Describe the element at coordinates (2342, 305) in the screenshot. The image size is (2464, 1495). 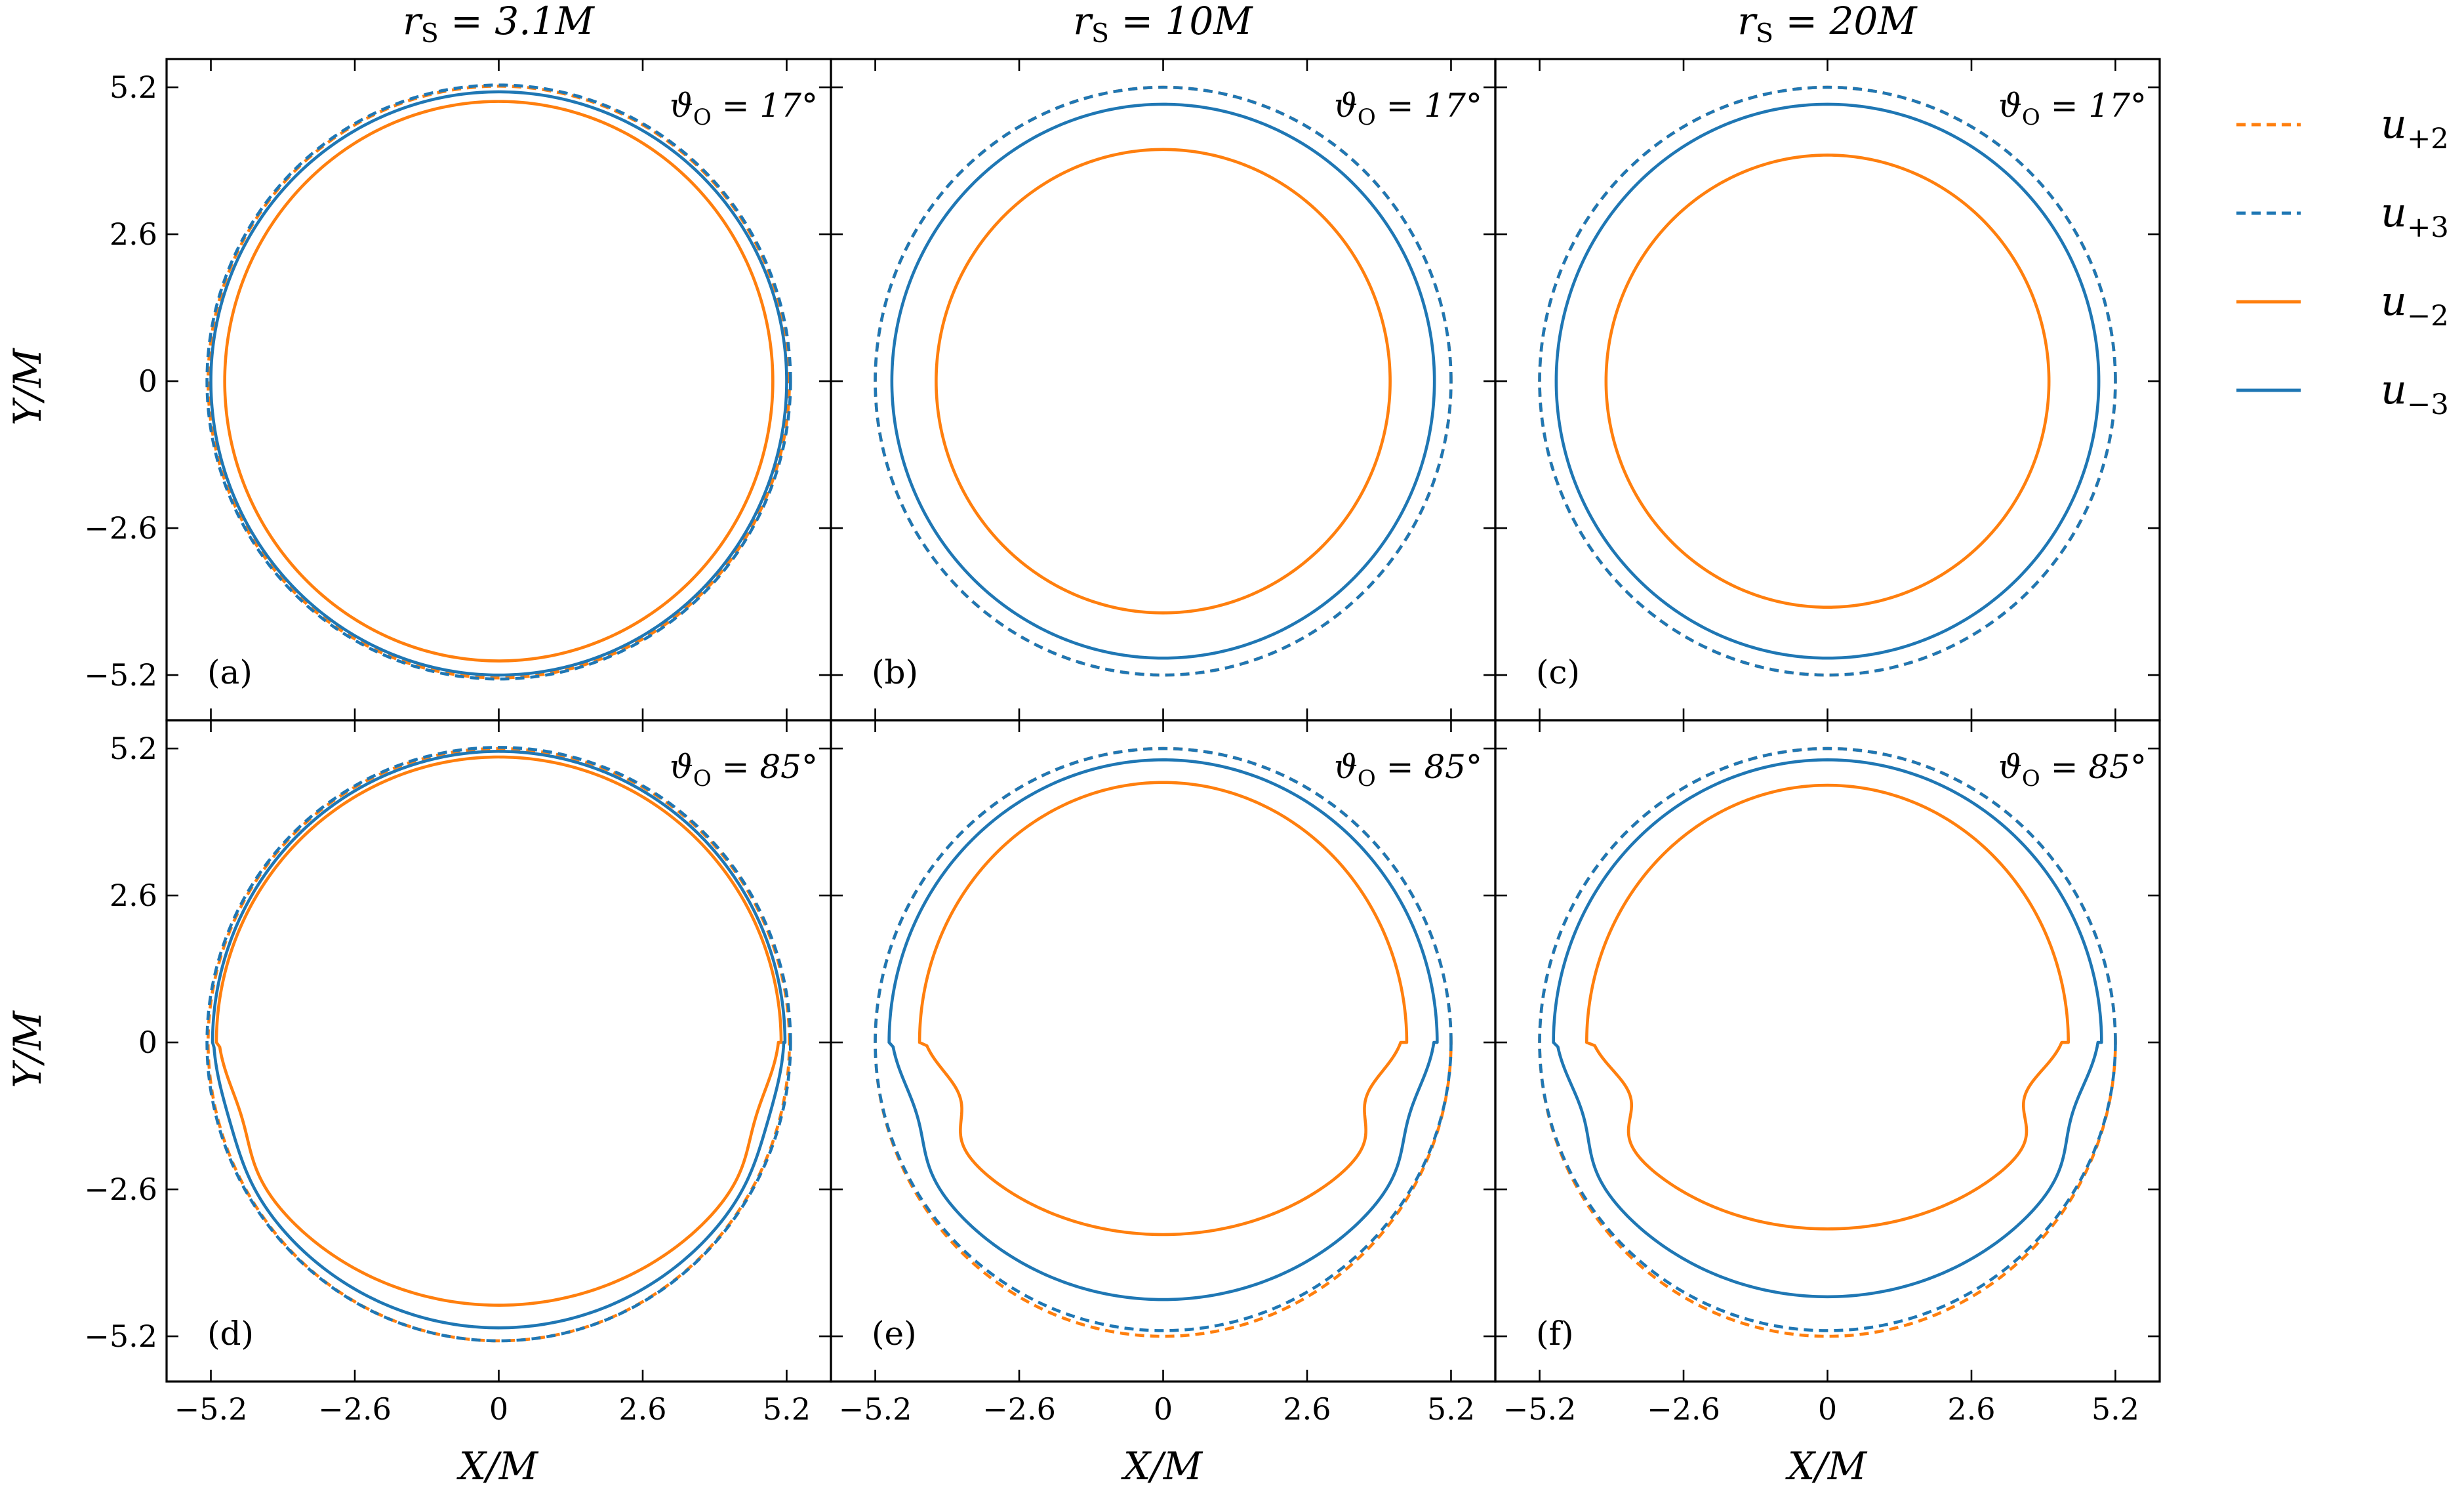
I see `legend-item: u−2` at that location.